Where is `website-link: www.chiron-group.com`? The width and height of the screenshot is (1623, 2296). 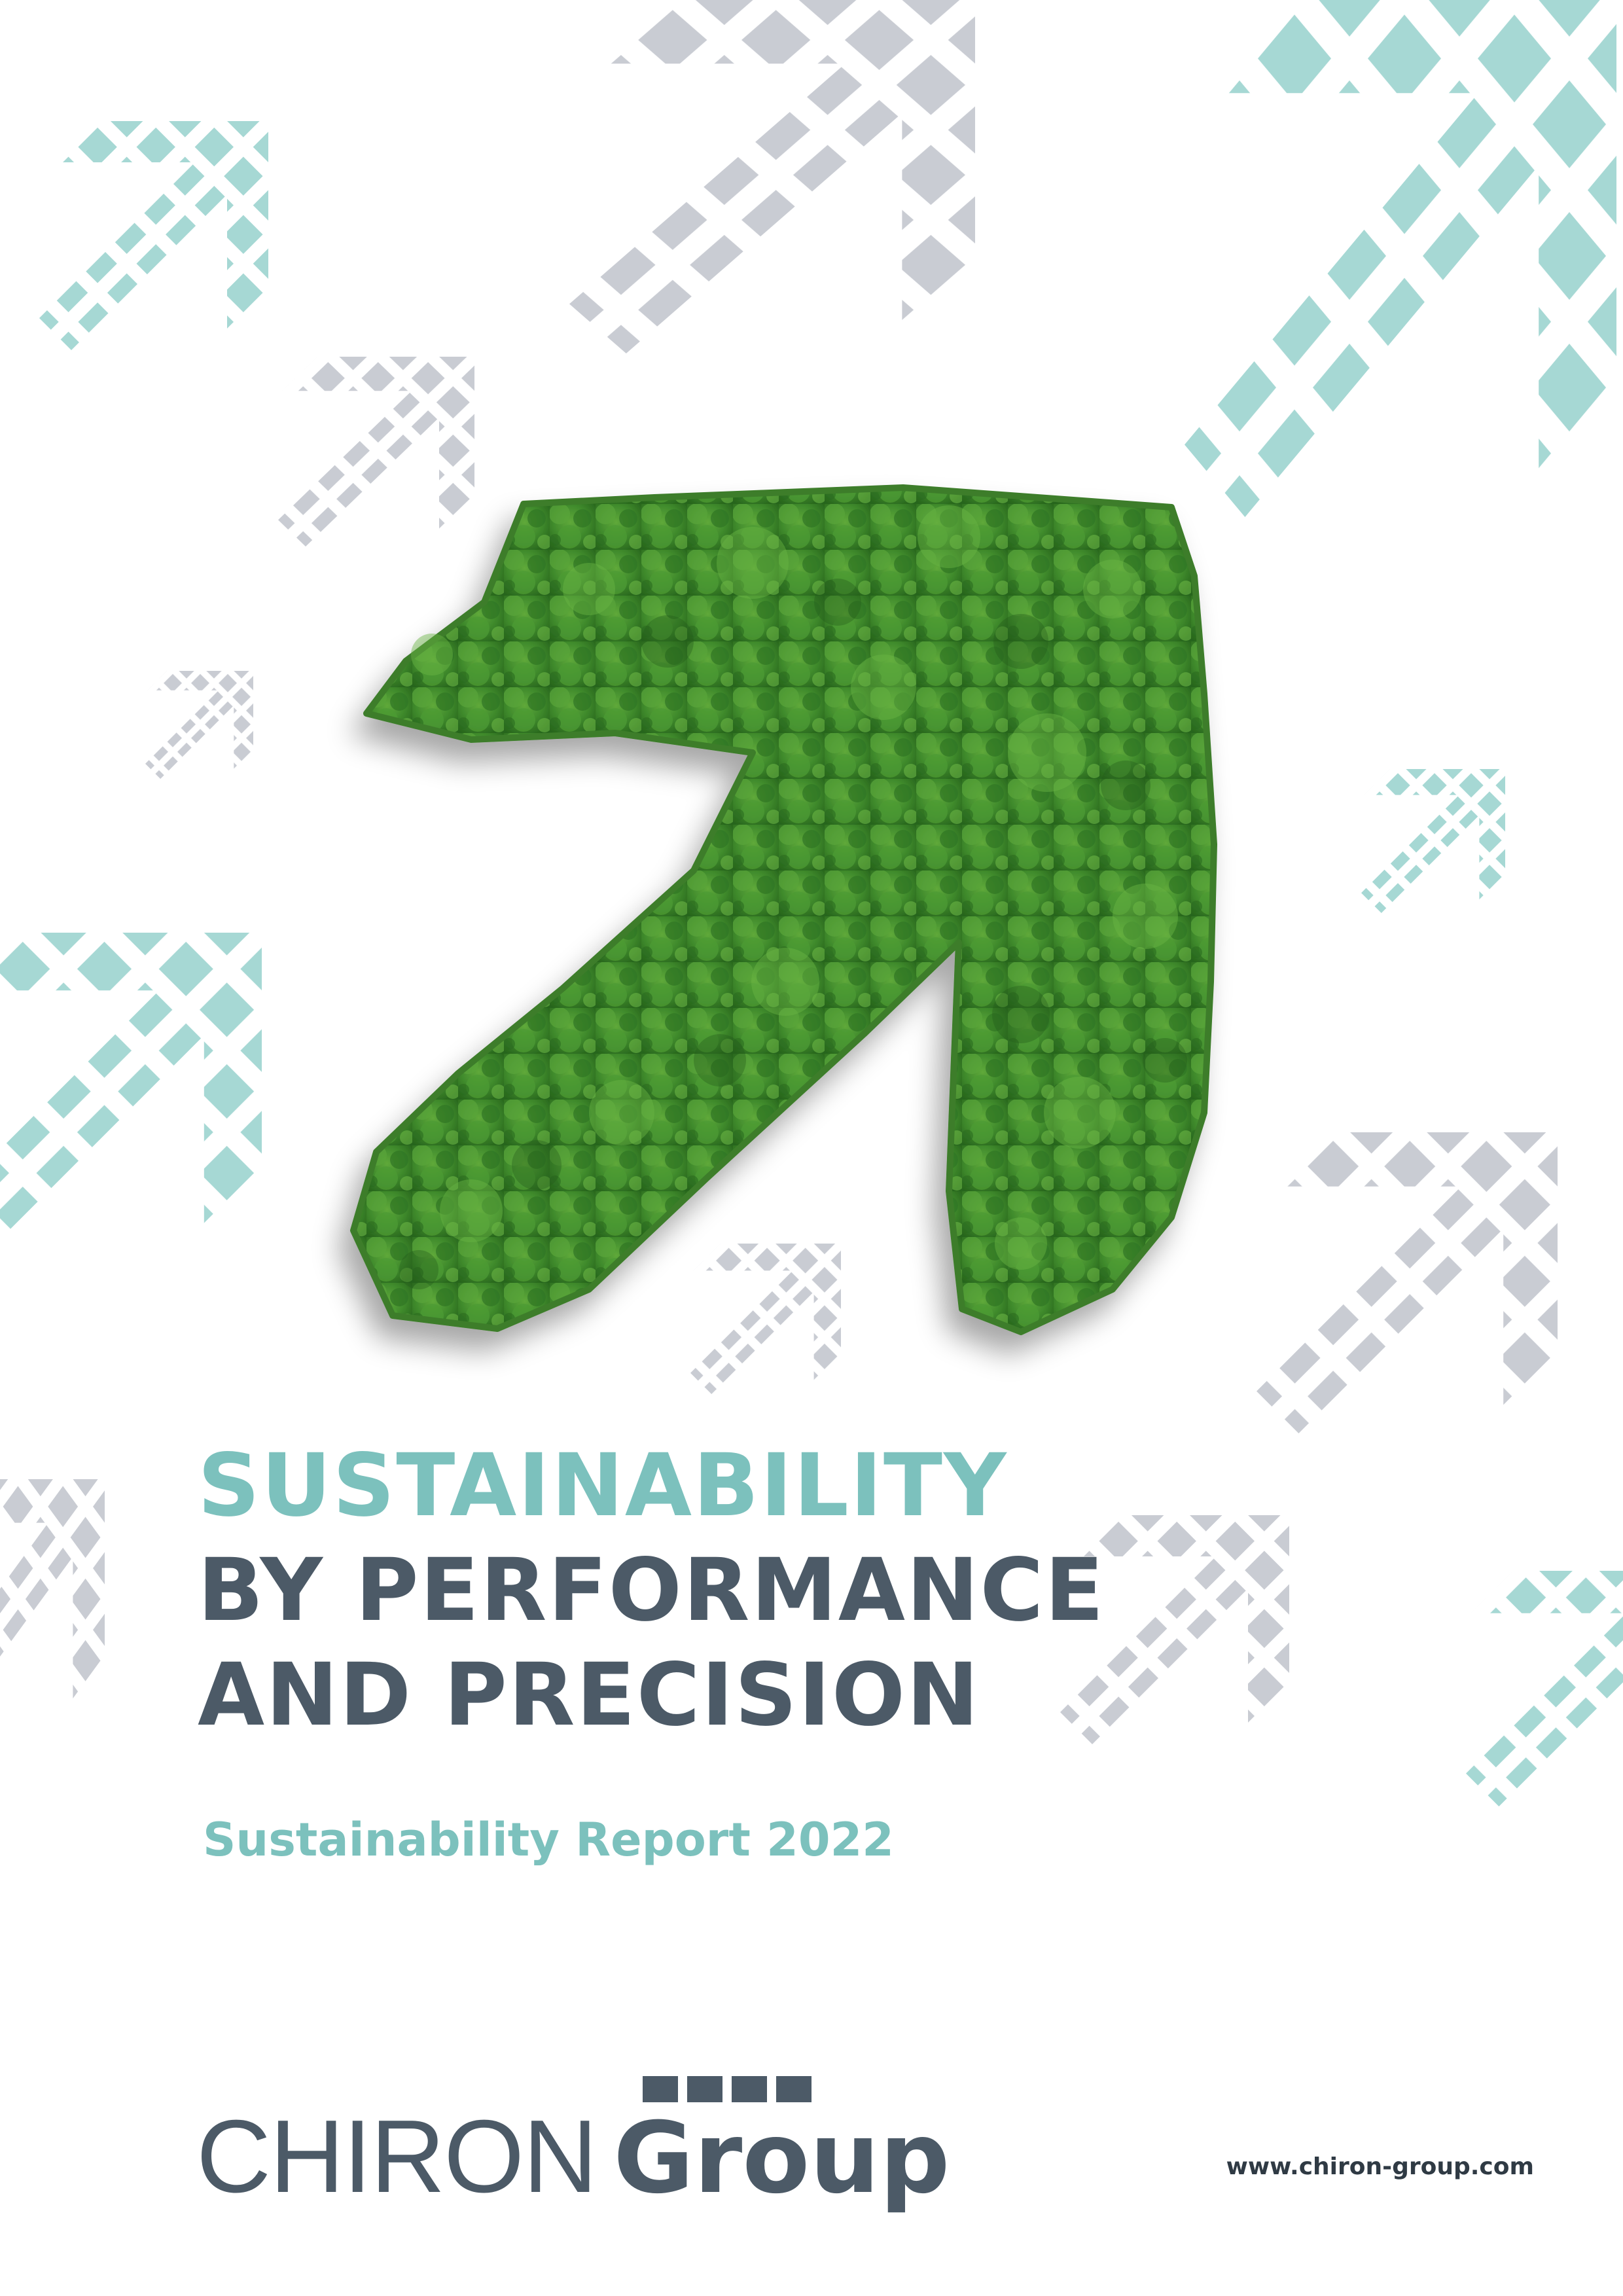 website-link: www.chiron-group.com is located at coordinates (1380, 2166).